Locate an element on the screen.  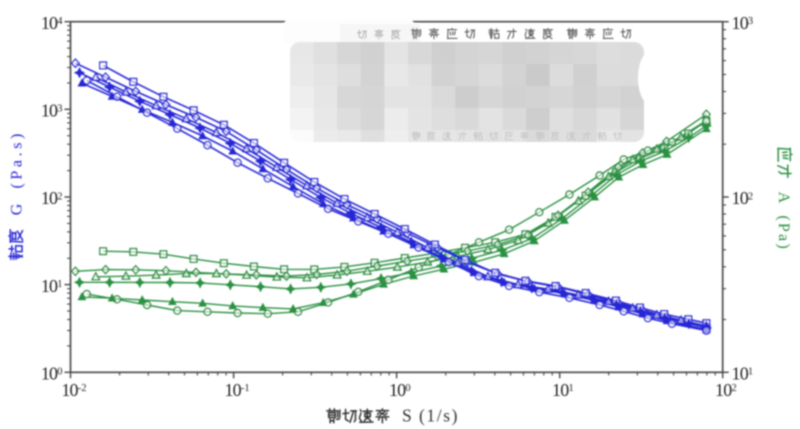
svg-text: A is located at coordinates (783, 198).